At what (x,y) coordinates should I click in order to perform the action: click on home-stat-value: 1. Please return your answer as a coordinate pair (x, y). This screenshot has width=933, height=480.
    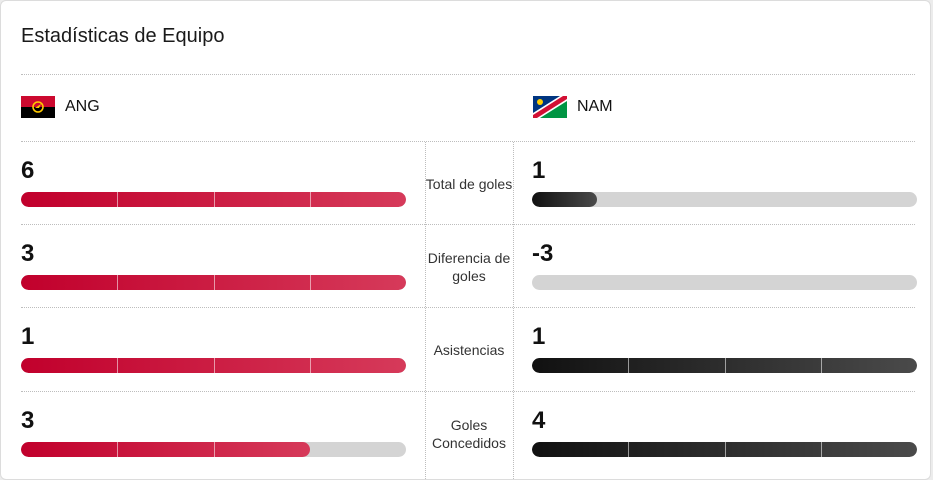
    Looking at the image, I should click on (28, 336).